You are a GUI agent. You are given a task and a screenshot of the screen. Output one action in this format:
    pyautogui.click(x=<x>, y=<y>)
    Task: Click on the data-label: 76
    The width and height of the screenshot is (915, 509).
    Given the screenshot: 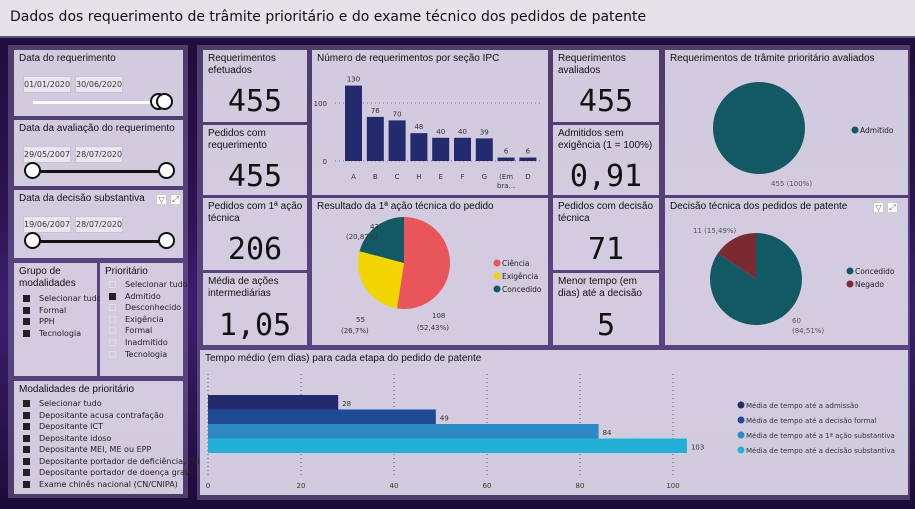 What is the action you would take?
    pyautogui.click(x=375, y=111)
    